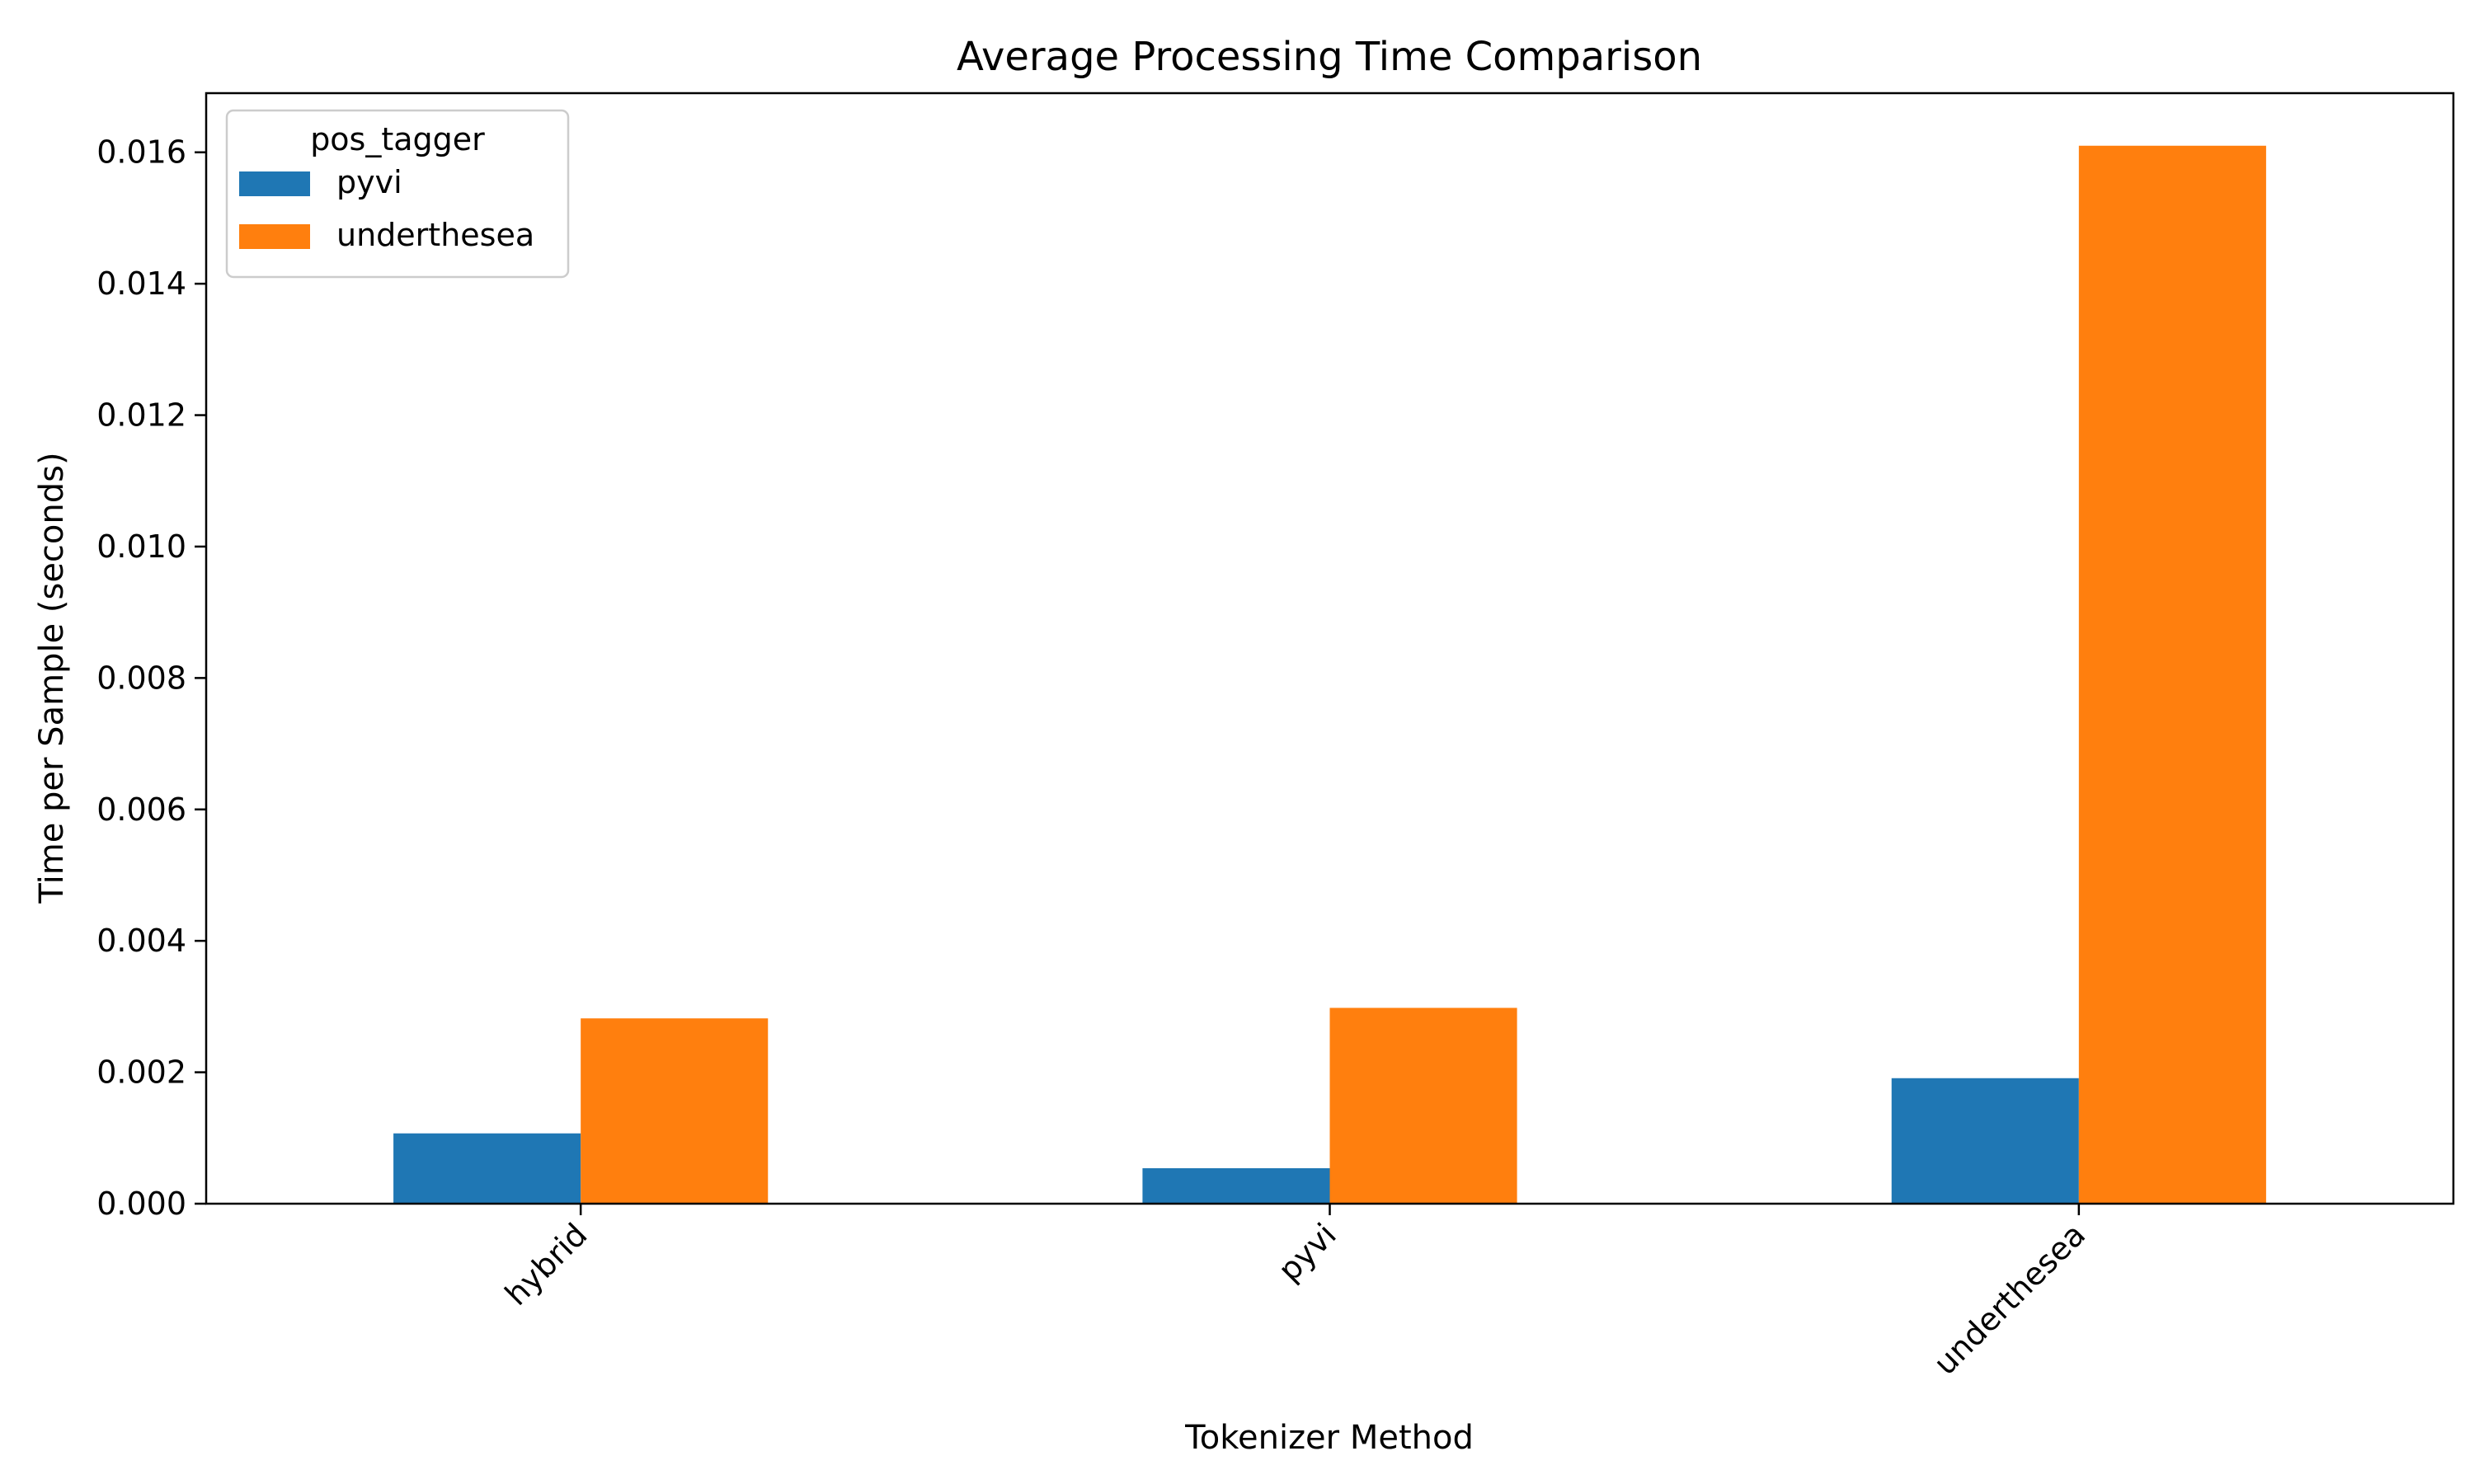 The height and width of the screenshot is (1484, 2474). What do you see at coordinates (141, 283) in the screenshot?
I see `y-tick-label: 0.014` at bounding box center [141, 283].